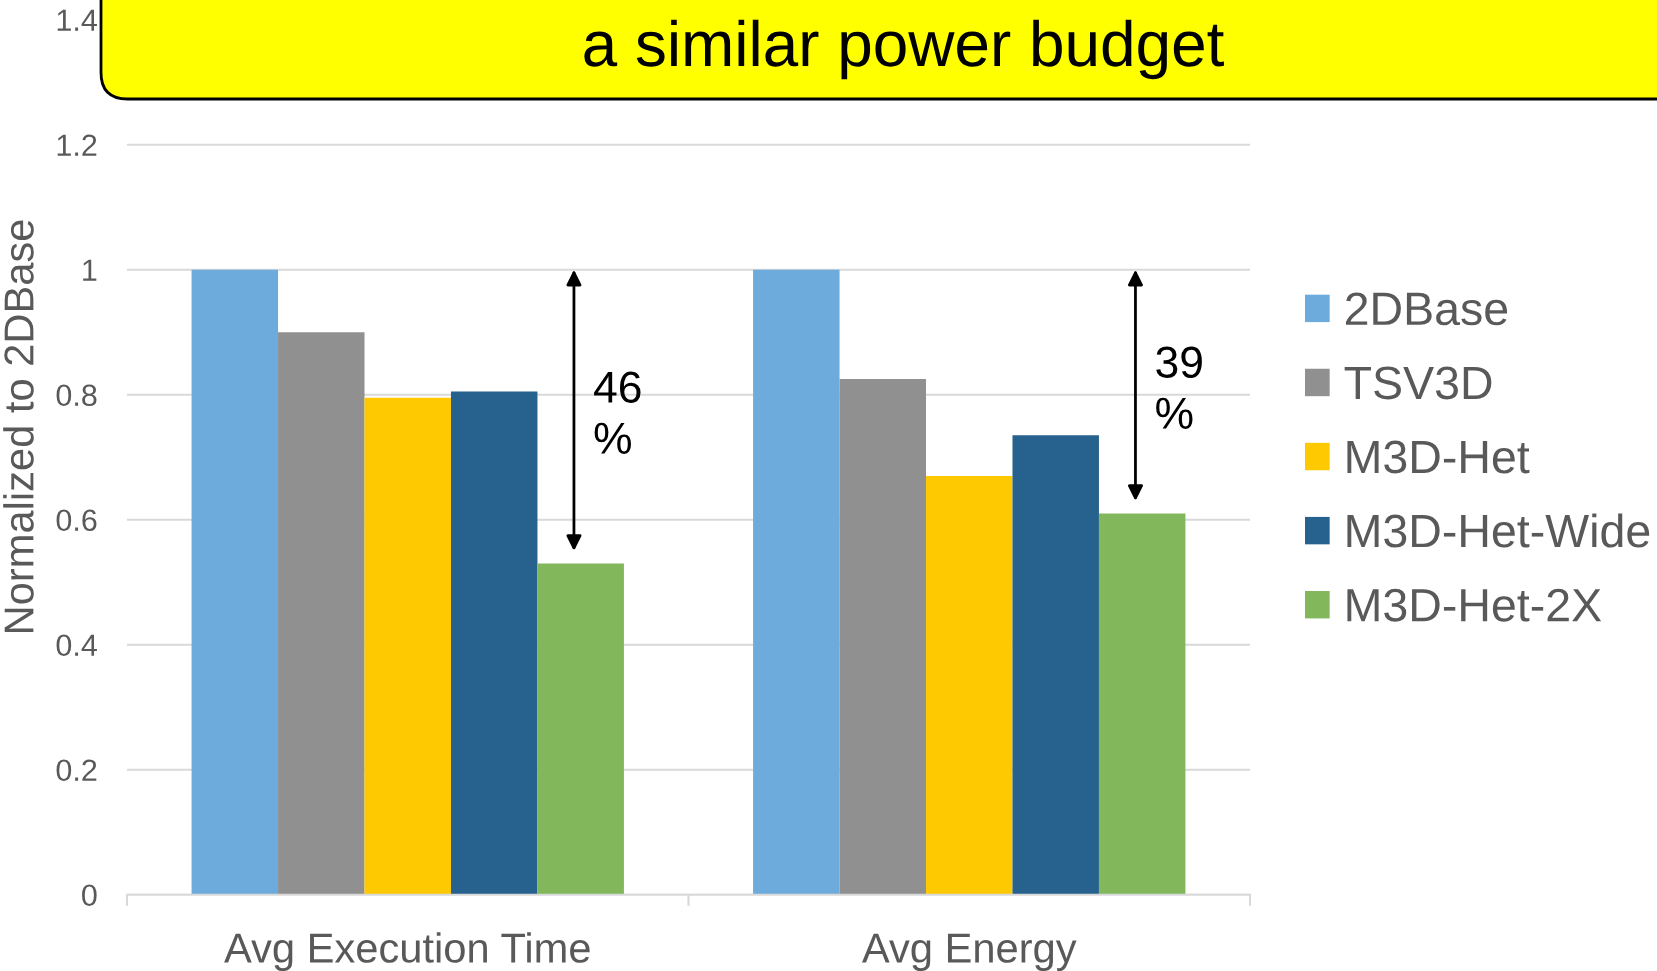 The width and height of the screenshot is (1657, 971). Describe the element at coordinates (1418, 383) in the screenshot. I see `legend-label: TSV3D` at that location.